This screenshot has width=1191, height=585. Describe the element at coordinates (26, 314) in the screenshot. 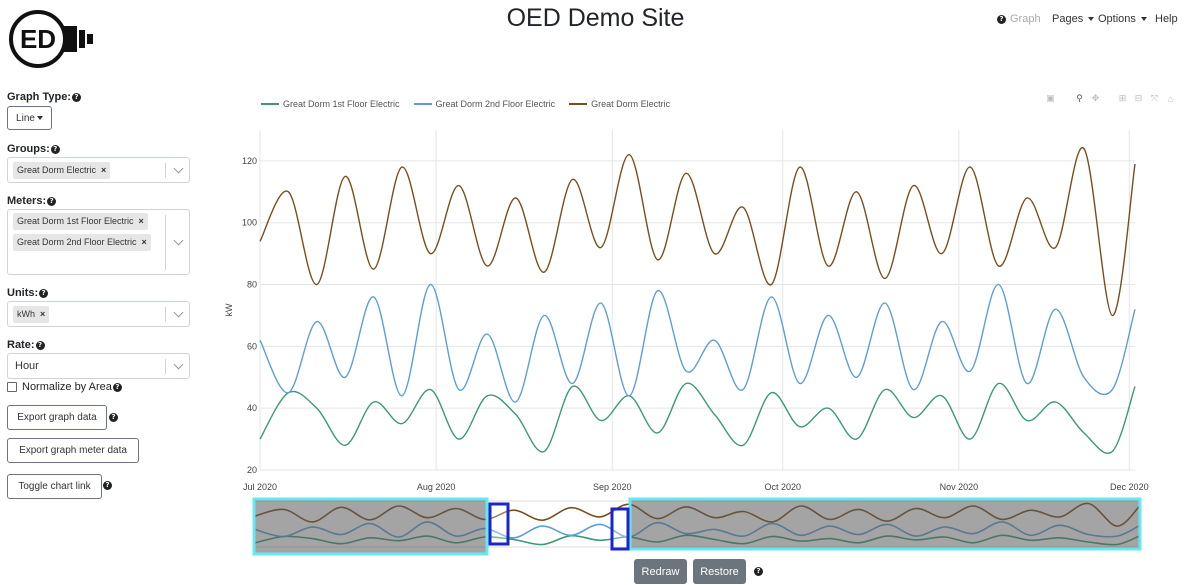

I see `unit-chip-label: kWh` at that location.